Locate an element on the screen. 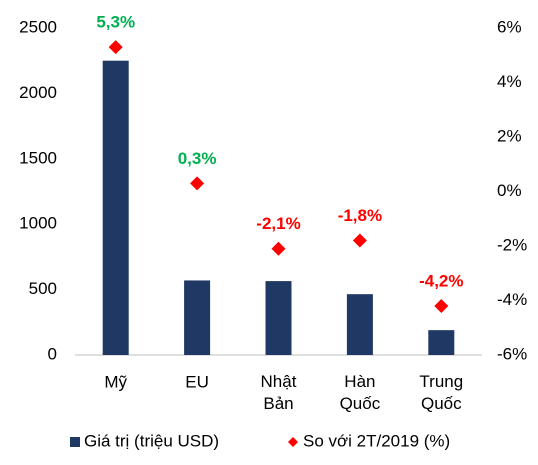 Image resolution: width=538 pixels, height=465 pixels. y2-tick-label: 2% is located at coordinates (509, 135).